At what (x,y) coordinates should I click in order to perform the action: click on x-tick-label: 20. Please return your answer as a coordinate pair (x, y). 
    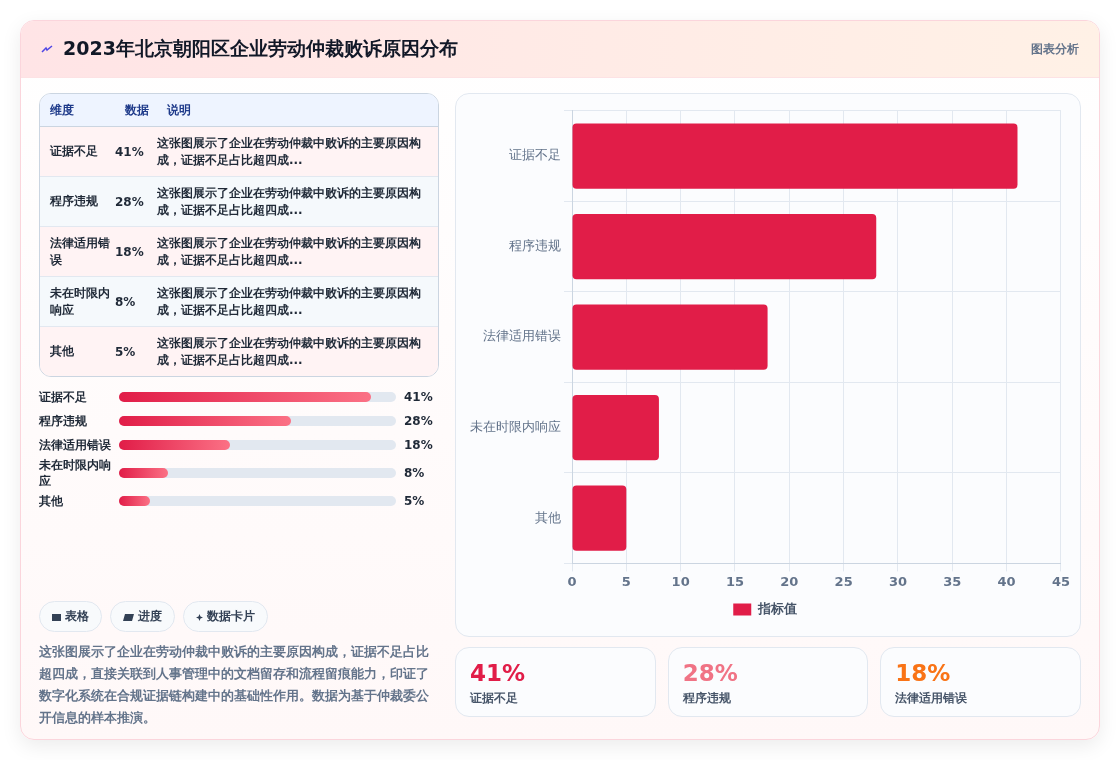
    Looking at the image, I should click on (789, 581).